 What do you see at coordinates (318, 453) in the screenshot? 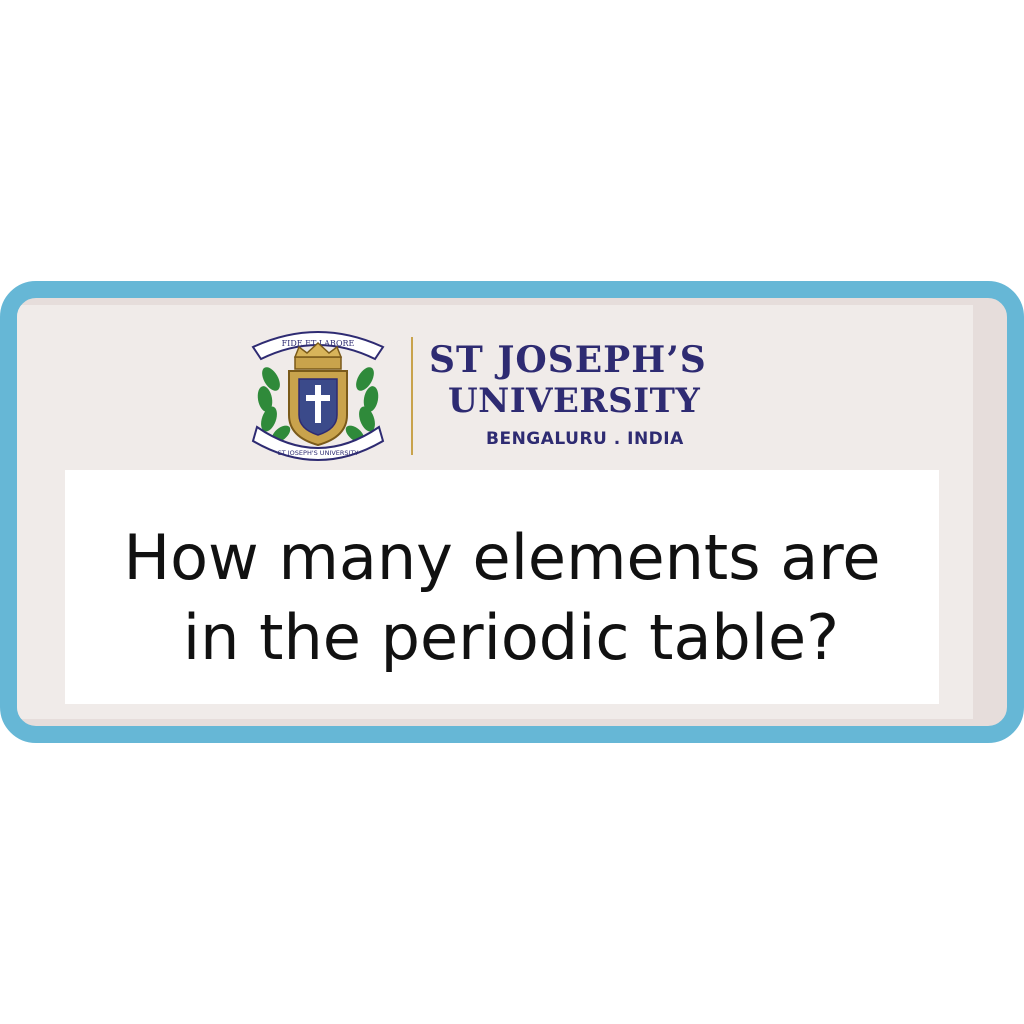
I see `svg-text: ST JOSEPH'S UNIVERSITY` at bounding box center [318, 453].